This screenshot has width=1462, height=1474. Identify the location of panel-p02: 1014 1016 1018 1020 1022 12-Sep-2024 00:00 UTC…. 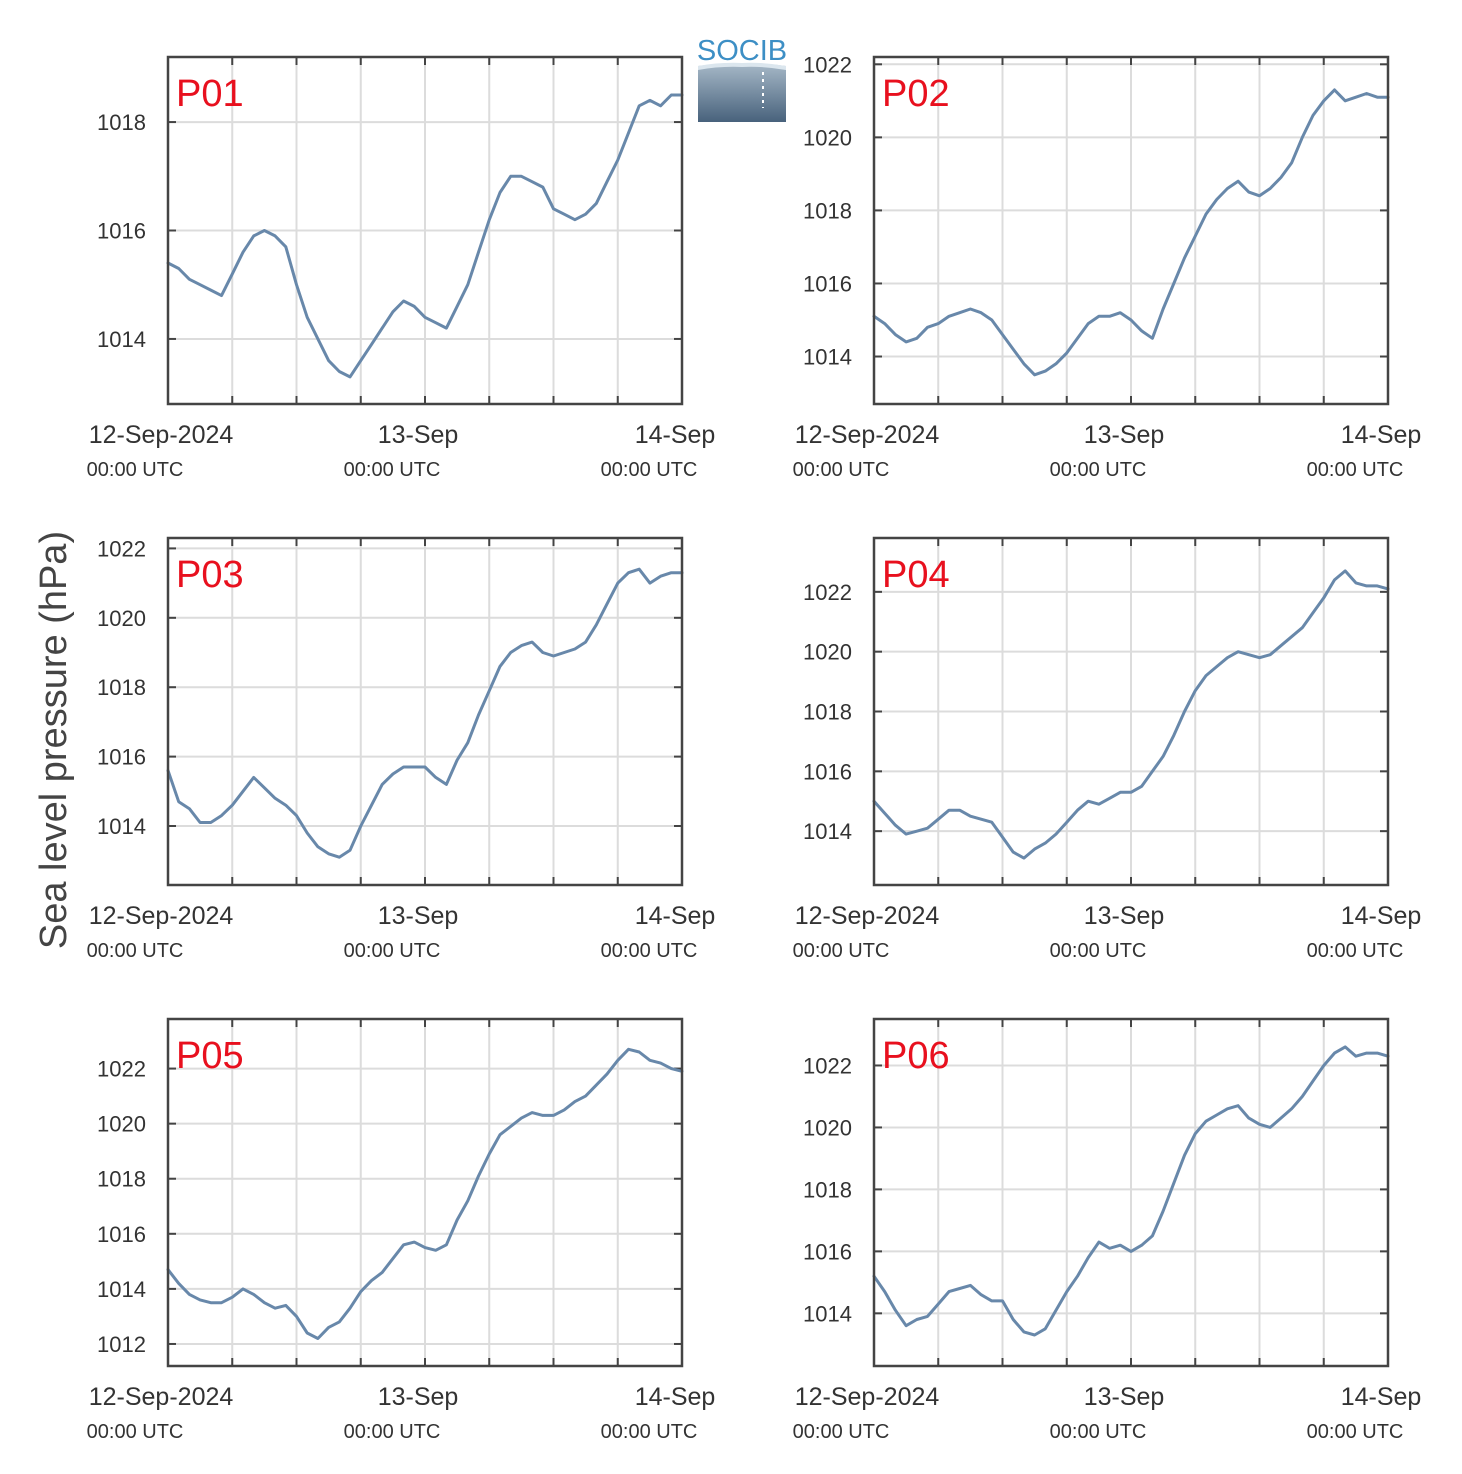
(1107, 266).